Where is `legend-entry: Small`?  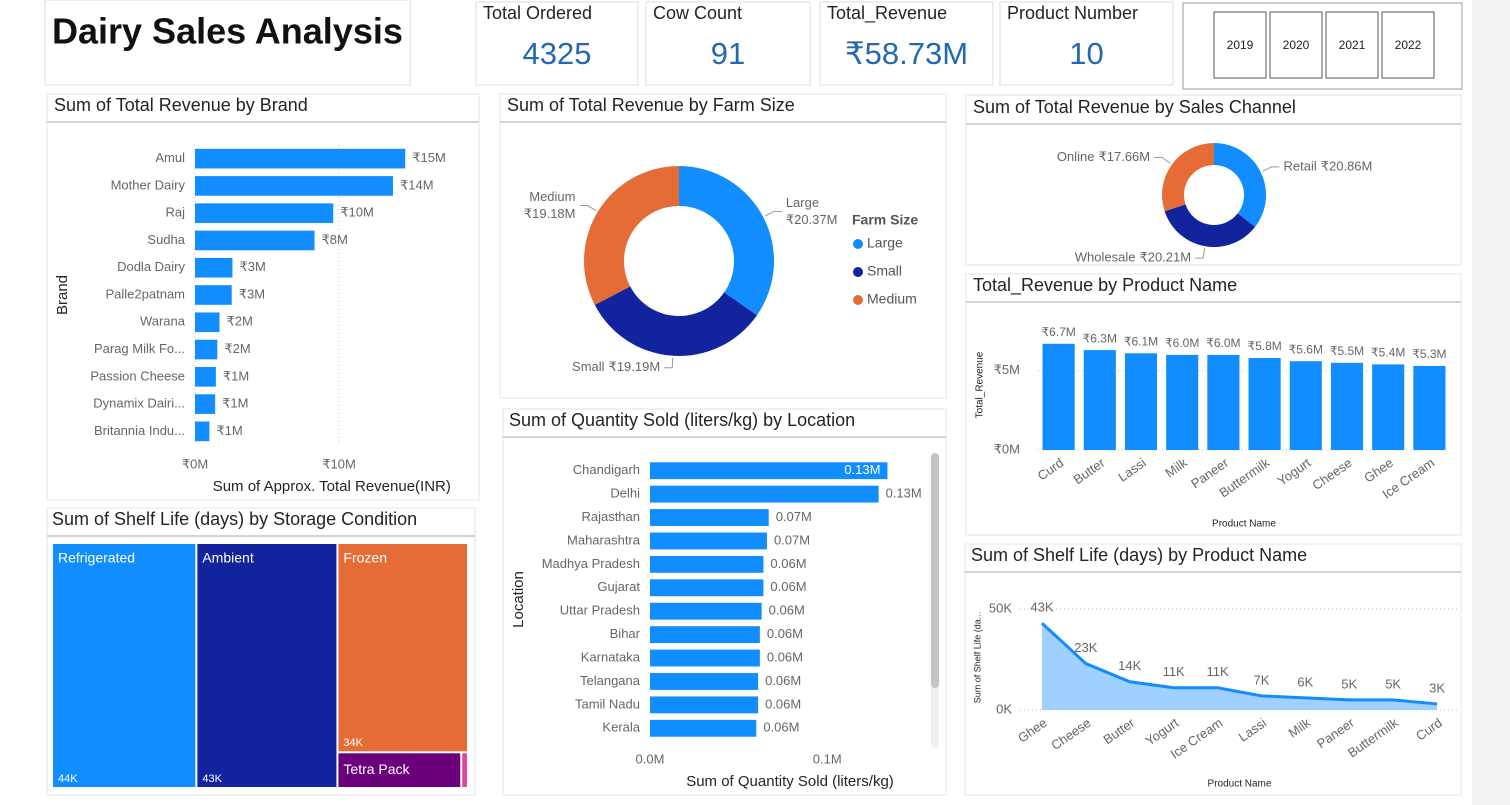
legend-entry: Small is located at coordinates (884, 271).